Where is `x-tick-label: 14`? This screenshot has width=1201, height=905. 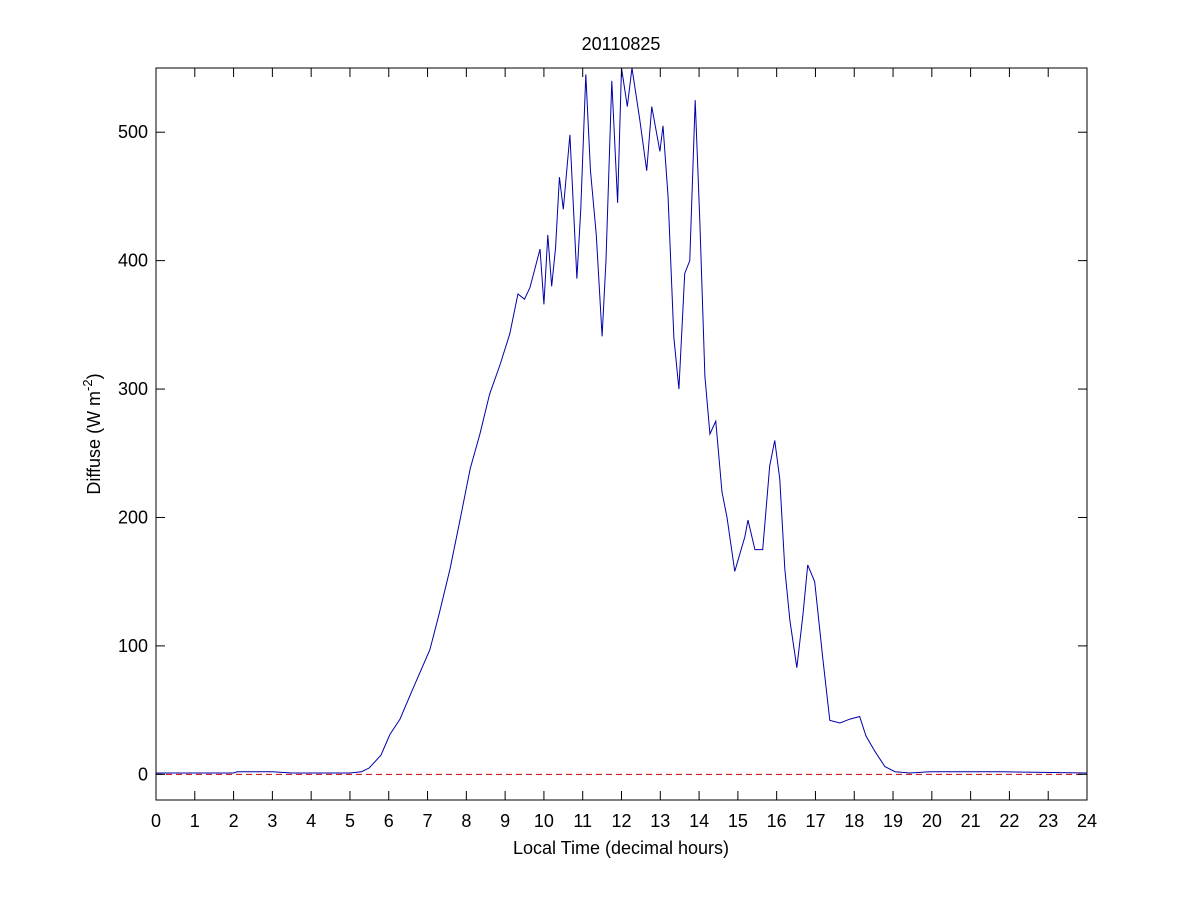
x-tick-label: 14 is located at coordinates (699, 821).